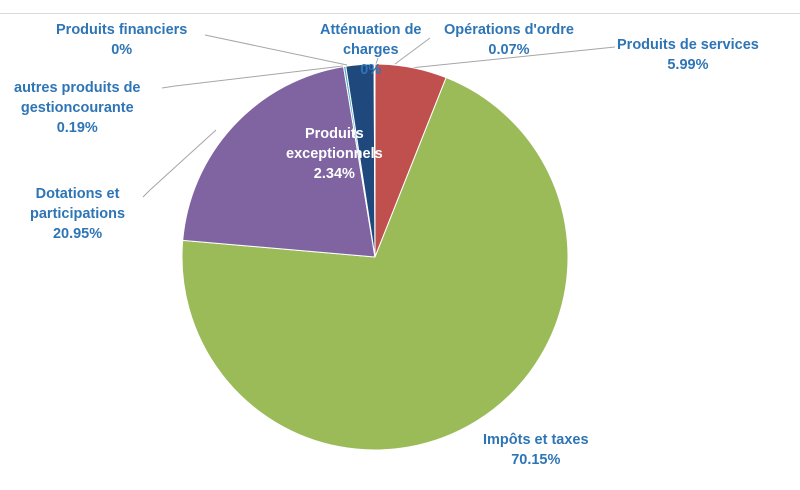 This screenshot has width=800, height=490. What do you see at coordinates (509, 30) in the screenshot?
I see `label-name: Opérations d'ordre` at bounding box center [509, 30].